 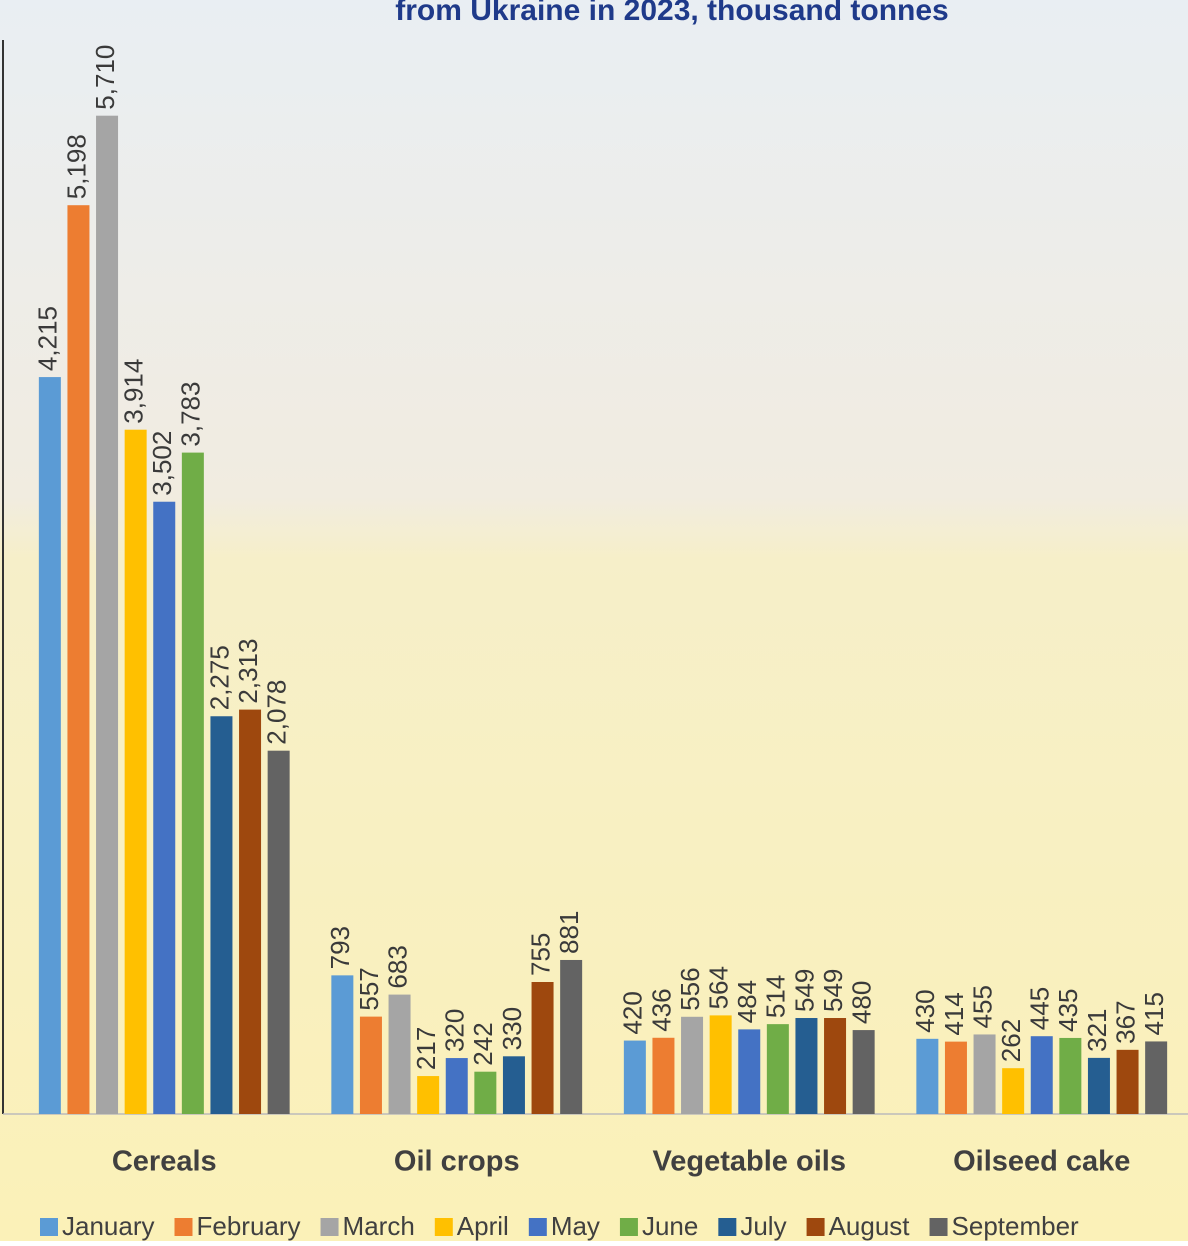 What do you see at coordinates (512, 1028) in the screenshot?
I see `data-label: 330` at bounding box center [512, 1028].